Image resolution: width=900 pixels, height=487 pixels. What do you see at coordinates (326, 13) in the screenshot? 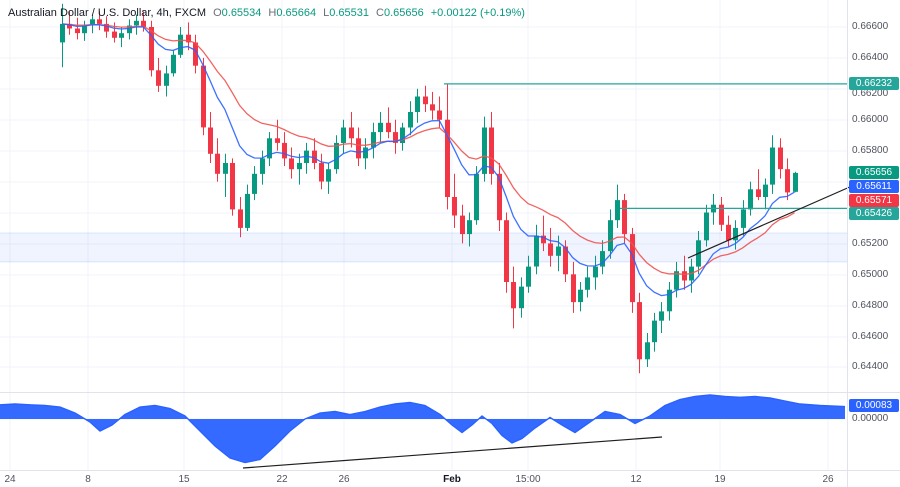
I see `low-label: L` at bounding box center [326, 13].